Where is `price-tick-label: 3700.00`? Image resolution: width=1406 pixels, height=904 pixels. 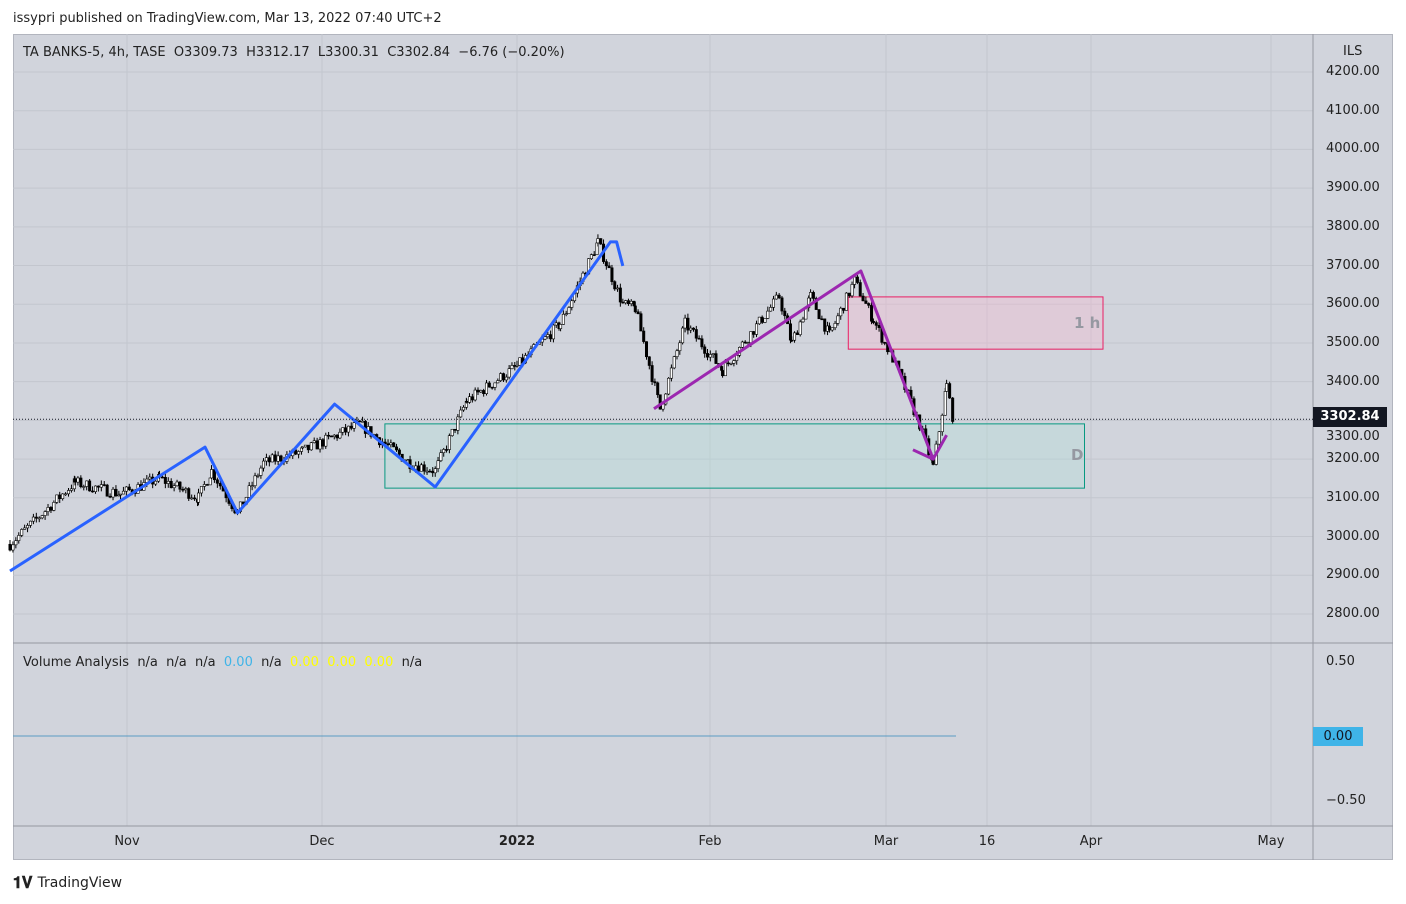
price-tick-label: 3700.00 is located at coordinates (1353, 265).